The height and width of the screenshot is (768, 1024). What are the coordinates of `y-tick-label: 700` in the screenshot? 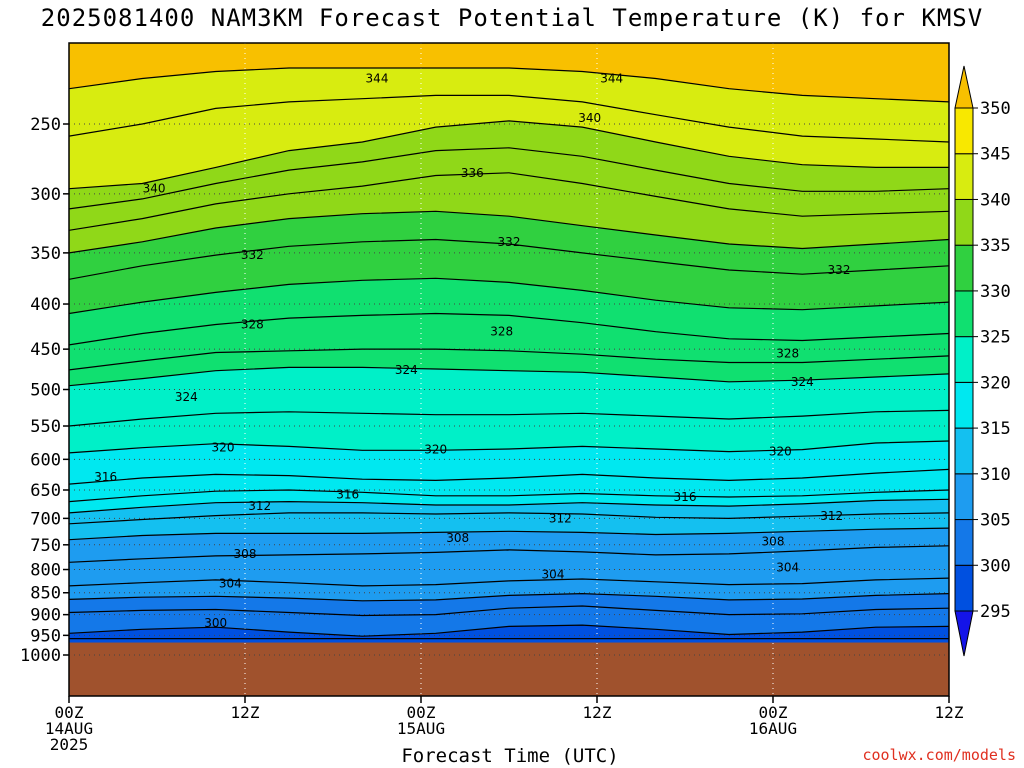 It's located at (45, 519).